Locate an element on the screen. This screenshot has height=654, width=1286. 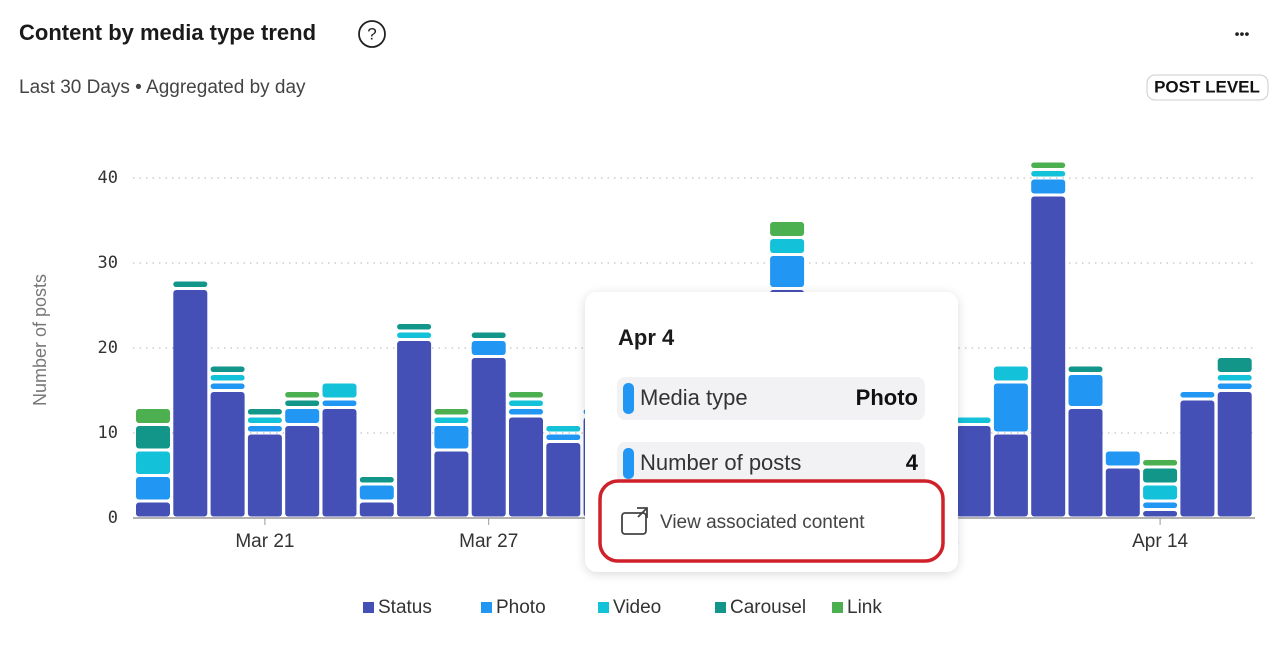
y-tick-label: 40 is located at coordinates (108, 178).